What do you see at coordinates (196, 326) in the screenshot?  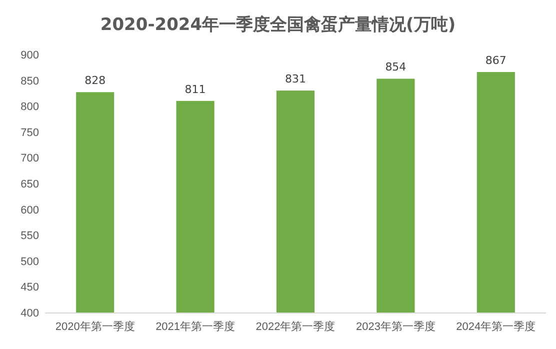 I see `x-tick-label: 2021年第一季度` at bounding box center [196, 326].